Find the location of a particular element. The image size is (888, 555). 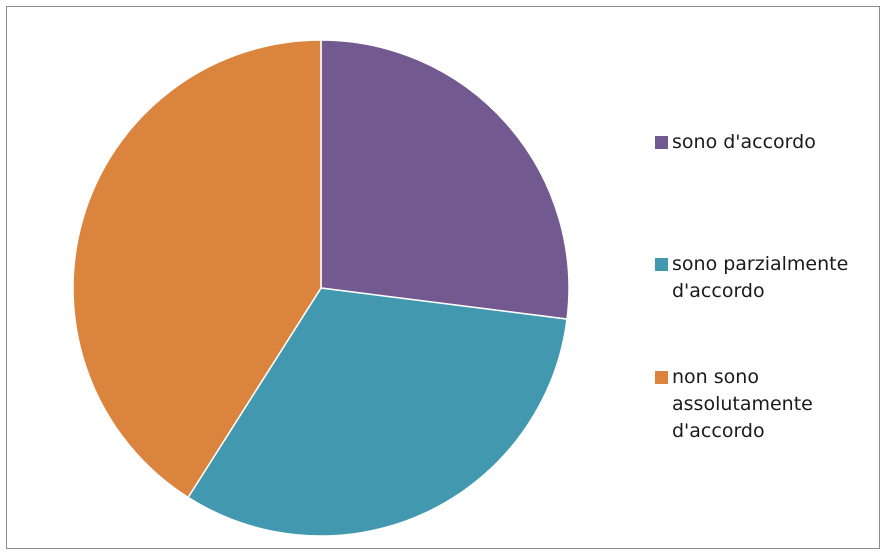

legend-item-sono-parzialmente-d-accordo: sono parzialmente d'accordo is located at coordinates (770, 278).